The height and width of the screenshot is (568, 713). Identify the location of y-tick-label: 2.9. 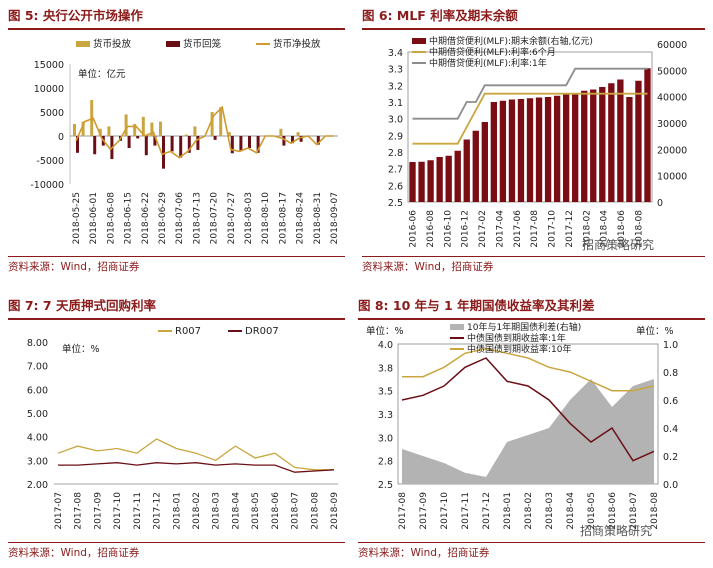
(395, 136).